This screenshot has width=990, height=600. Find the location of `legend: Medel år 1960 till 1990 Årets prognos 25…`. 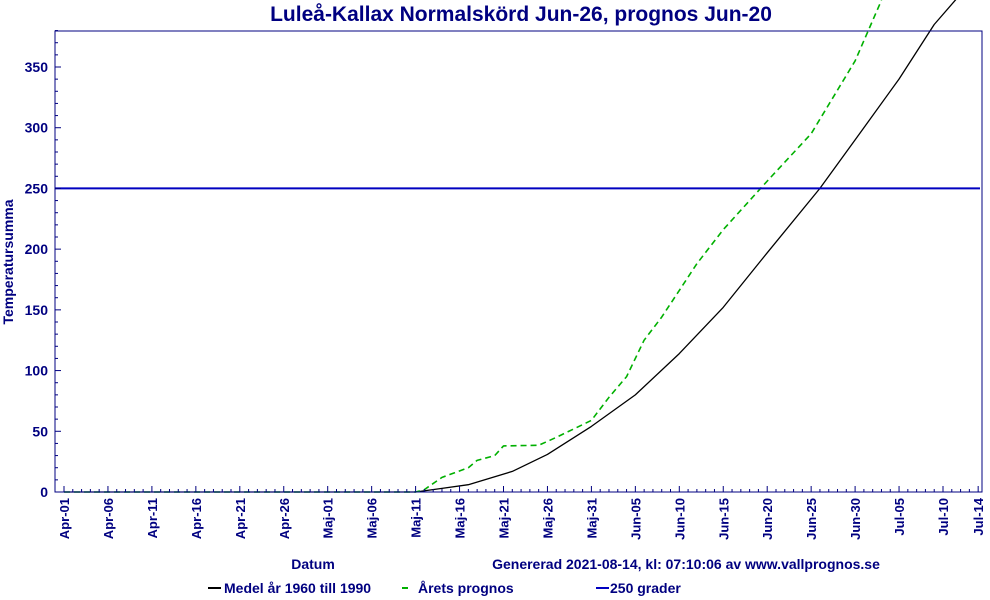

legend: Medel år 1960 till 1990 Årets prognos 25… is located at coordinates (444, 588).